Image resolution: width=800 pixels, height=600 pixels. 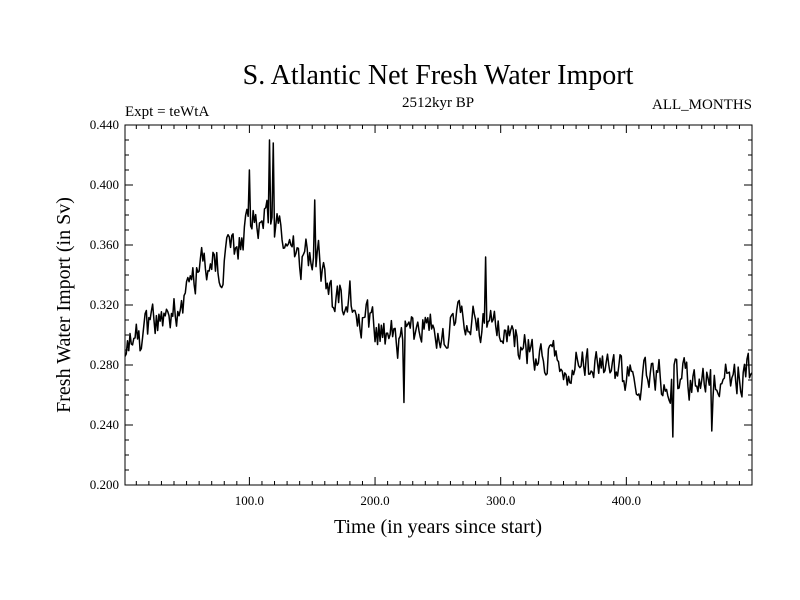 I want to click on y-tick-label: 0.400, so click(x=104, y=184).